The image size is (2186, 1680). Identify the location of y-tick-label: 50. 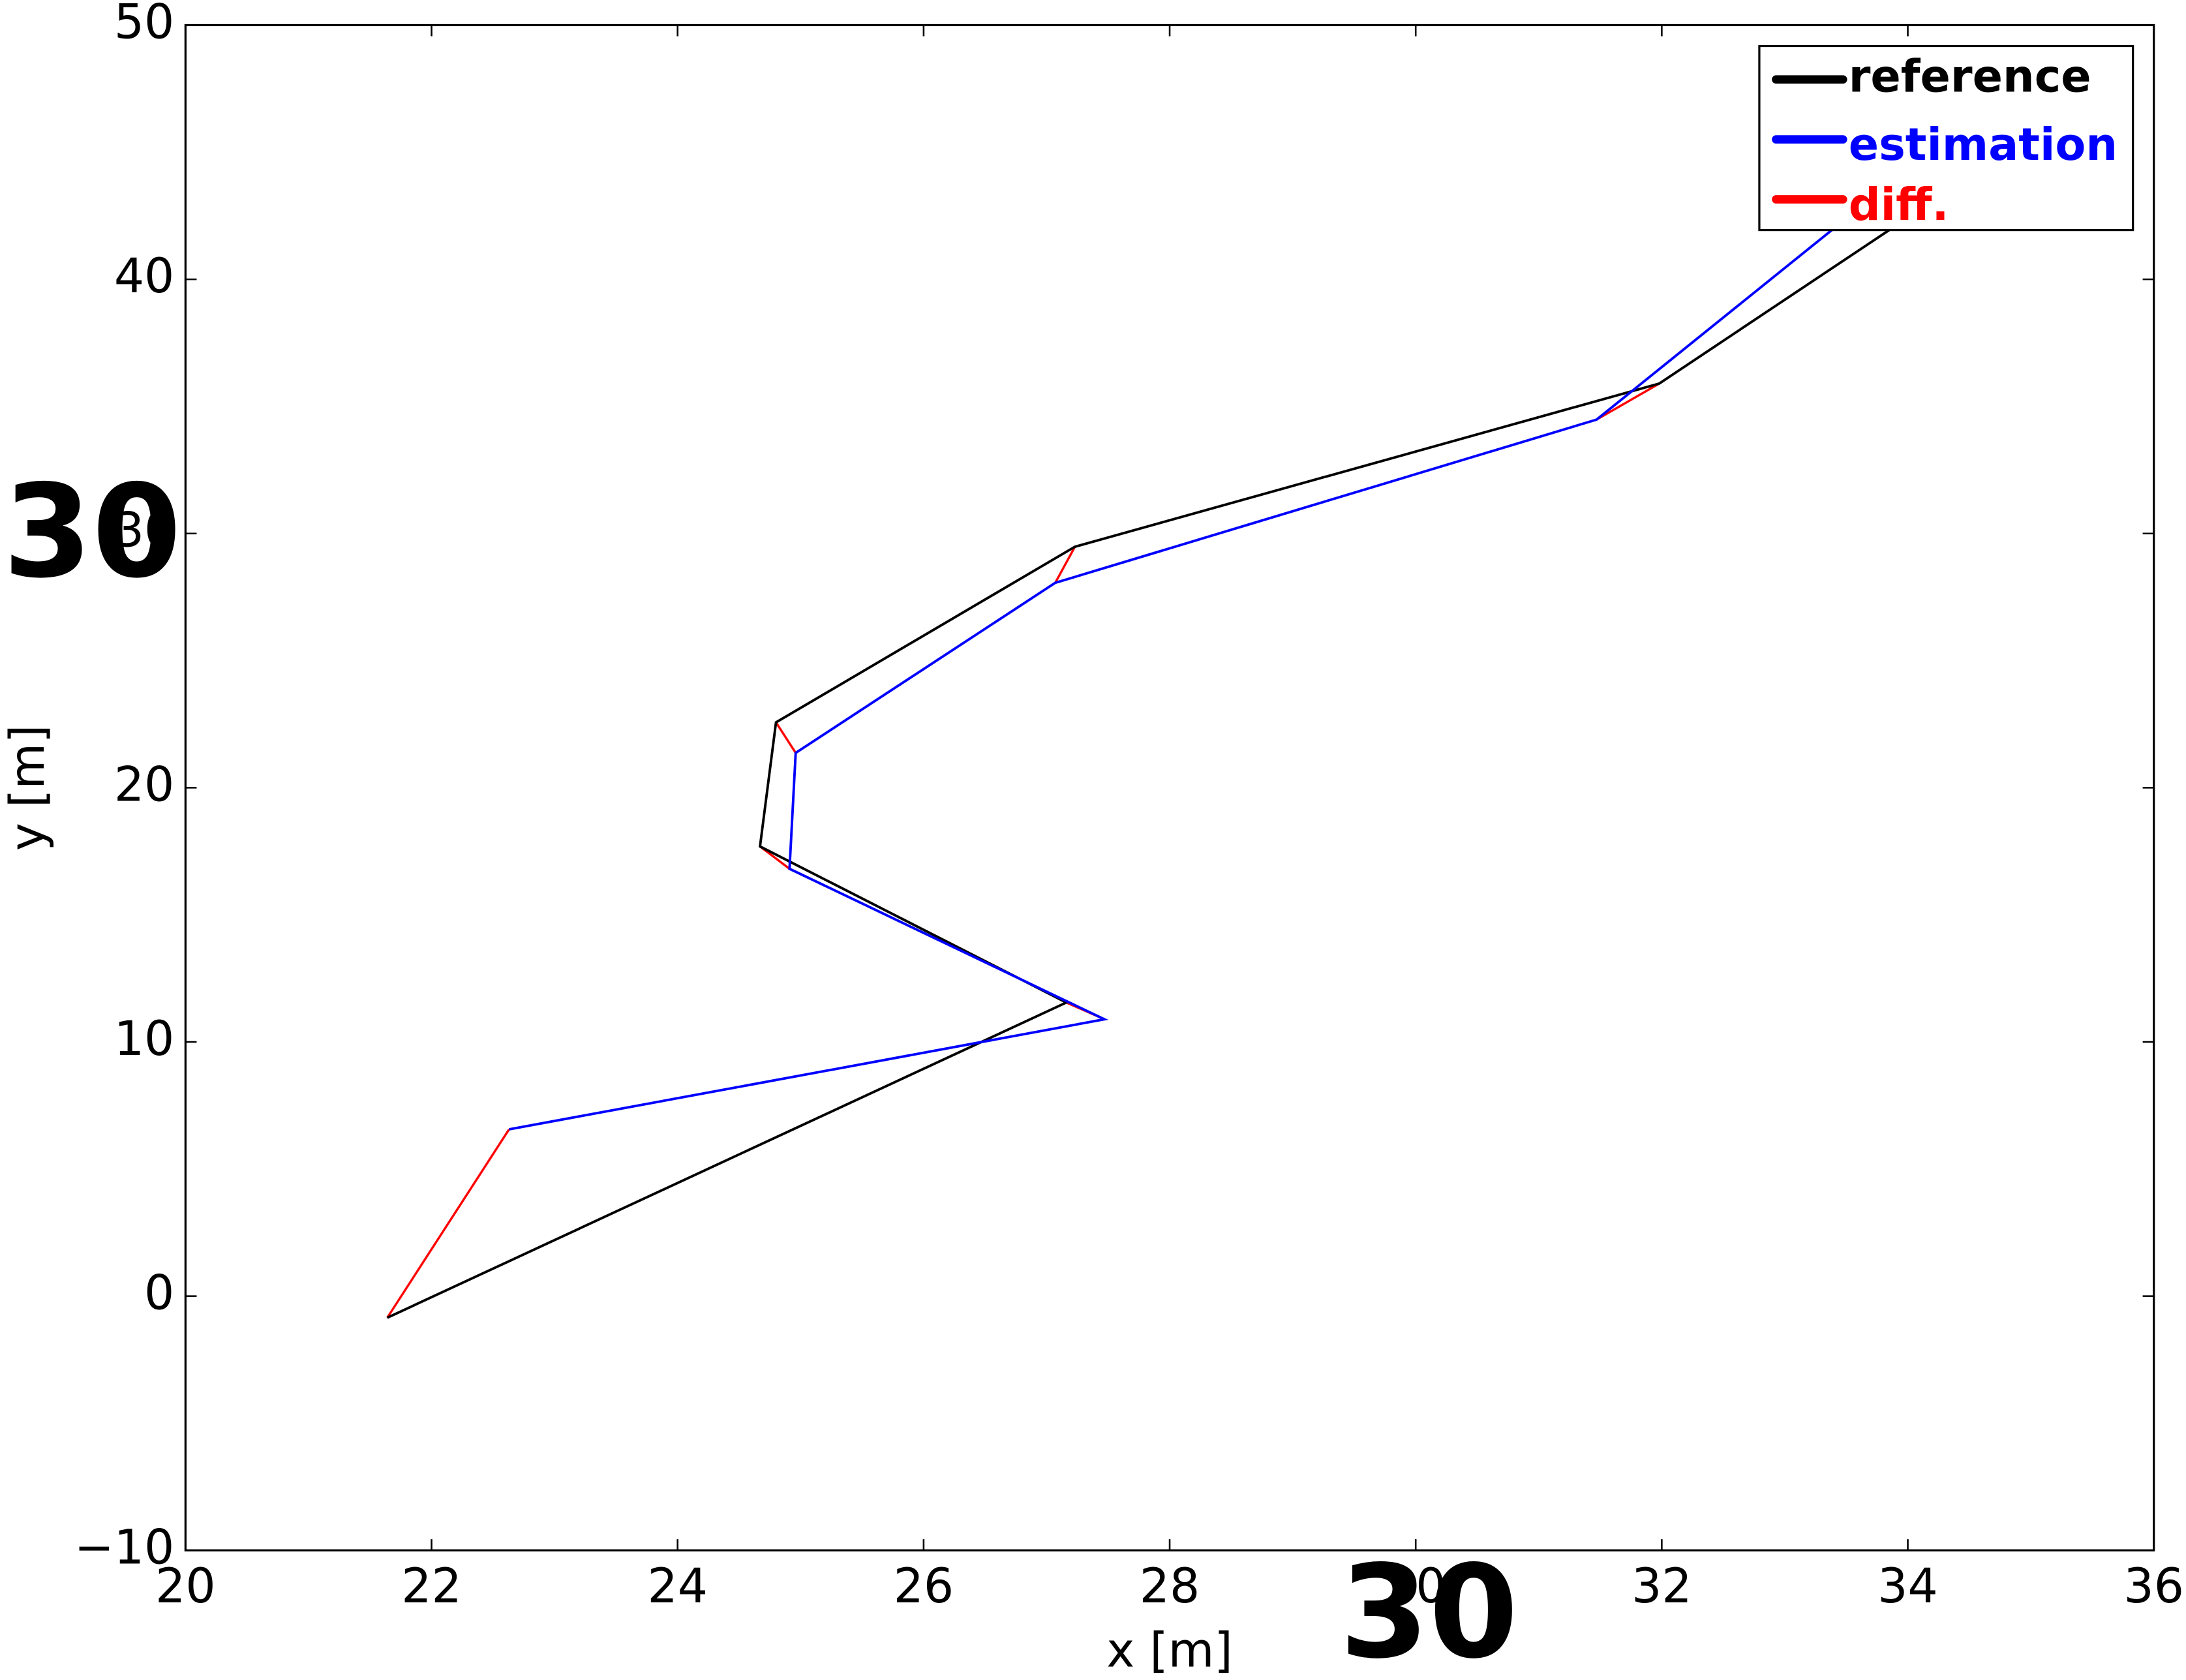
(144, 25).